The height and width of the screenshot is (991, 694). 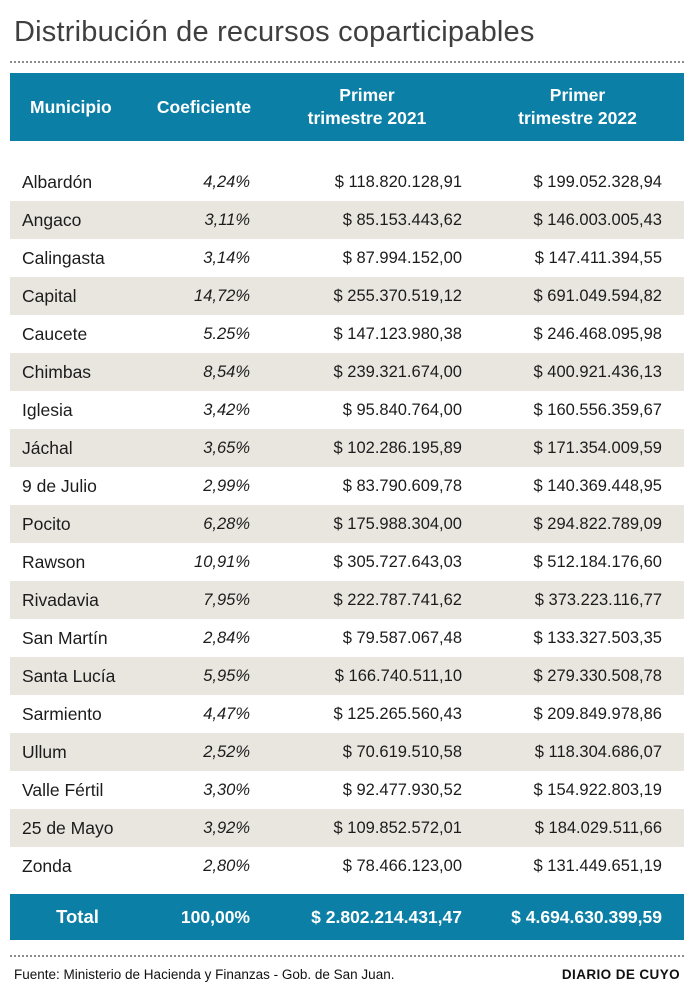 What do you see at coordinates (397, 523) in the screenshot?
I see `trimestre-2021-cell: $ 175.988.304,00` at bounding box center [397, 523].